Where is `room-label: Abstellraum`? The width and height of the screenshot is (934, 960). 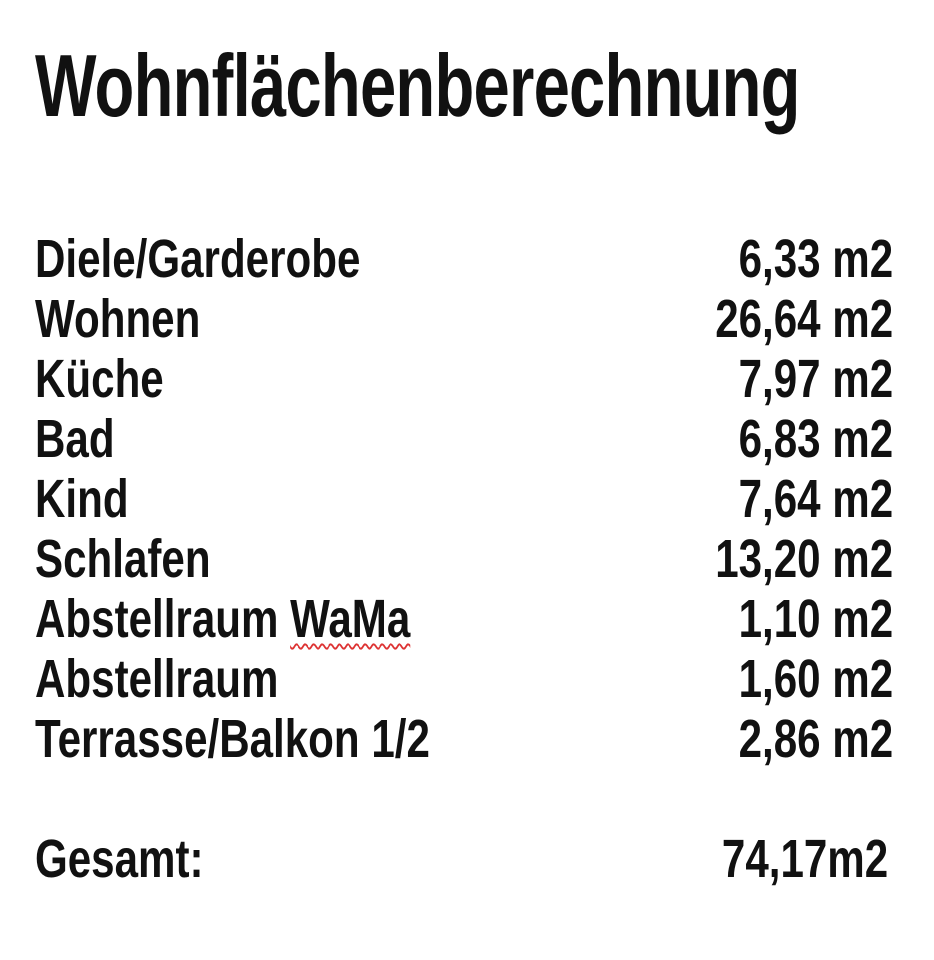
room-label: Abstellraum is located at coordinates (157, 679).